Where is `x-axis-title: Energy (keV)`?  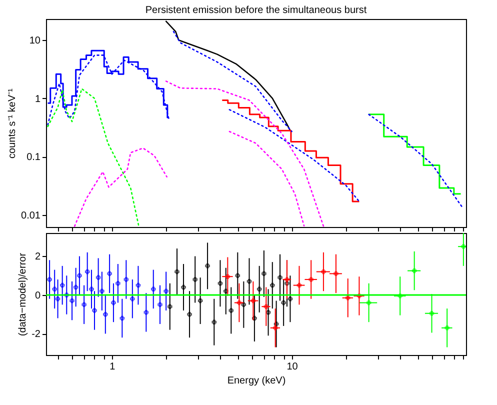 x-axis-title: Energy (keV) is located at coordinates (256, 381).